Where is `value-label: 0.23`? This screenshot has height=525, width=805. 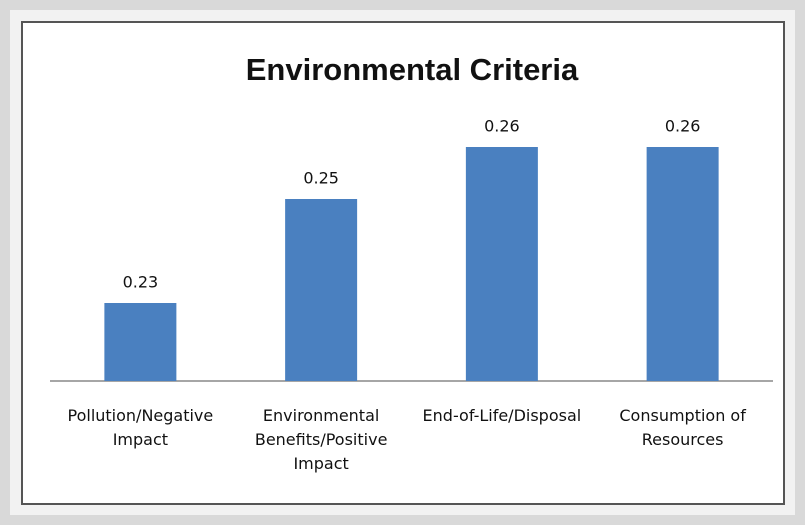
value-label: 0.23 is located at coordinates (141, 282).